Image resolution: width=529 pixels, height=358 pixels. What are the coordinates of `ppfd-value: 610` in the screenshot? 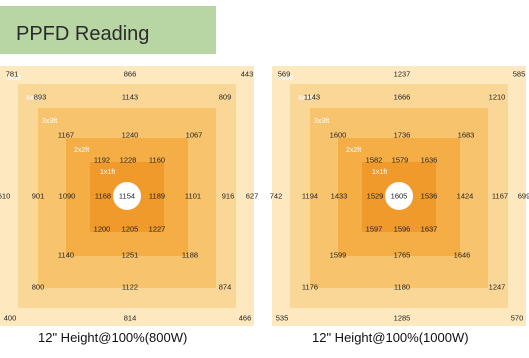 It's located at (5, 196).